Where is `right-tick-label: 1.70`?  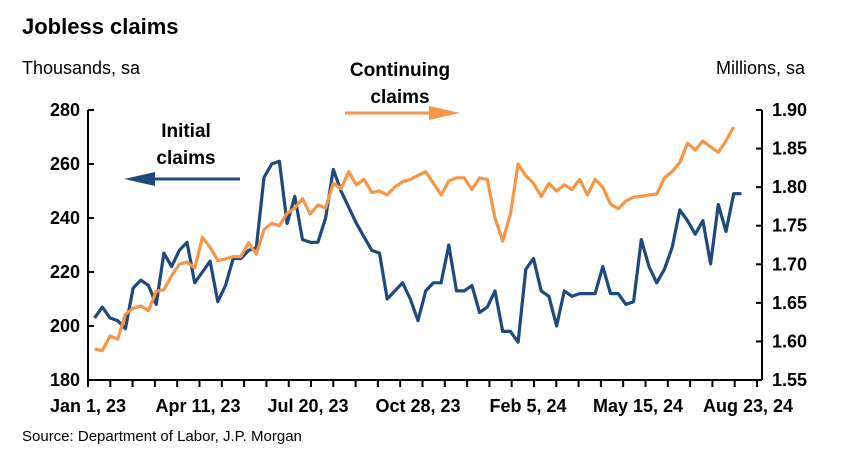
right-tick-label: 1.70 is located at coordinates (789, 264).